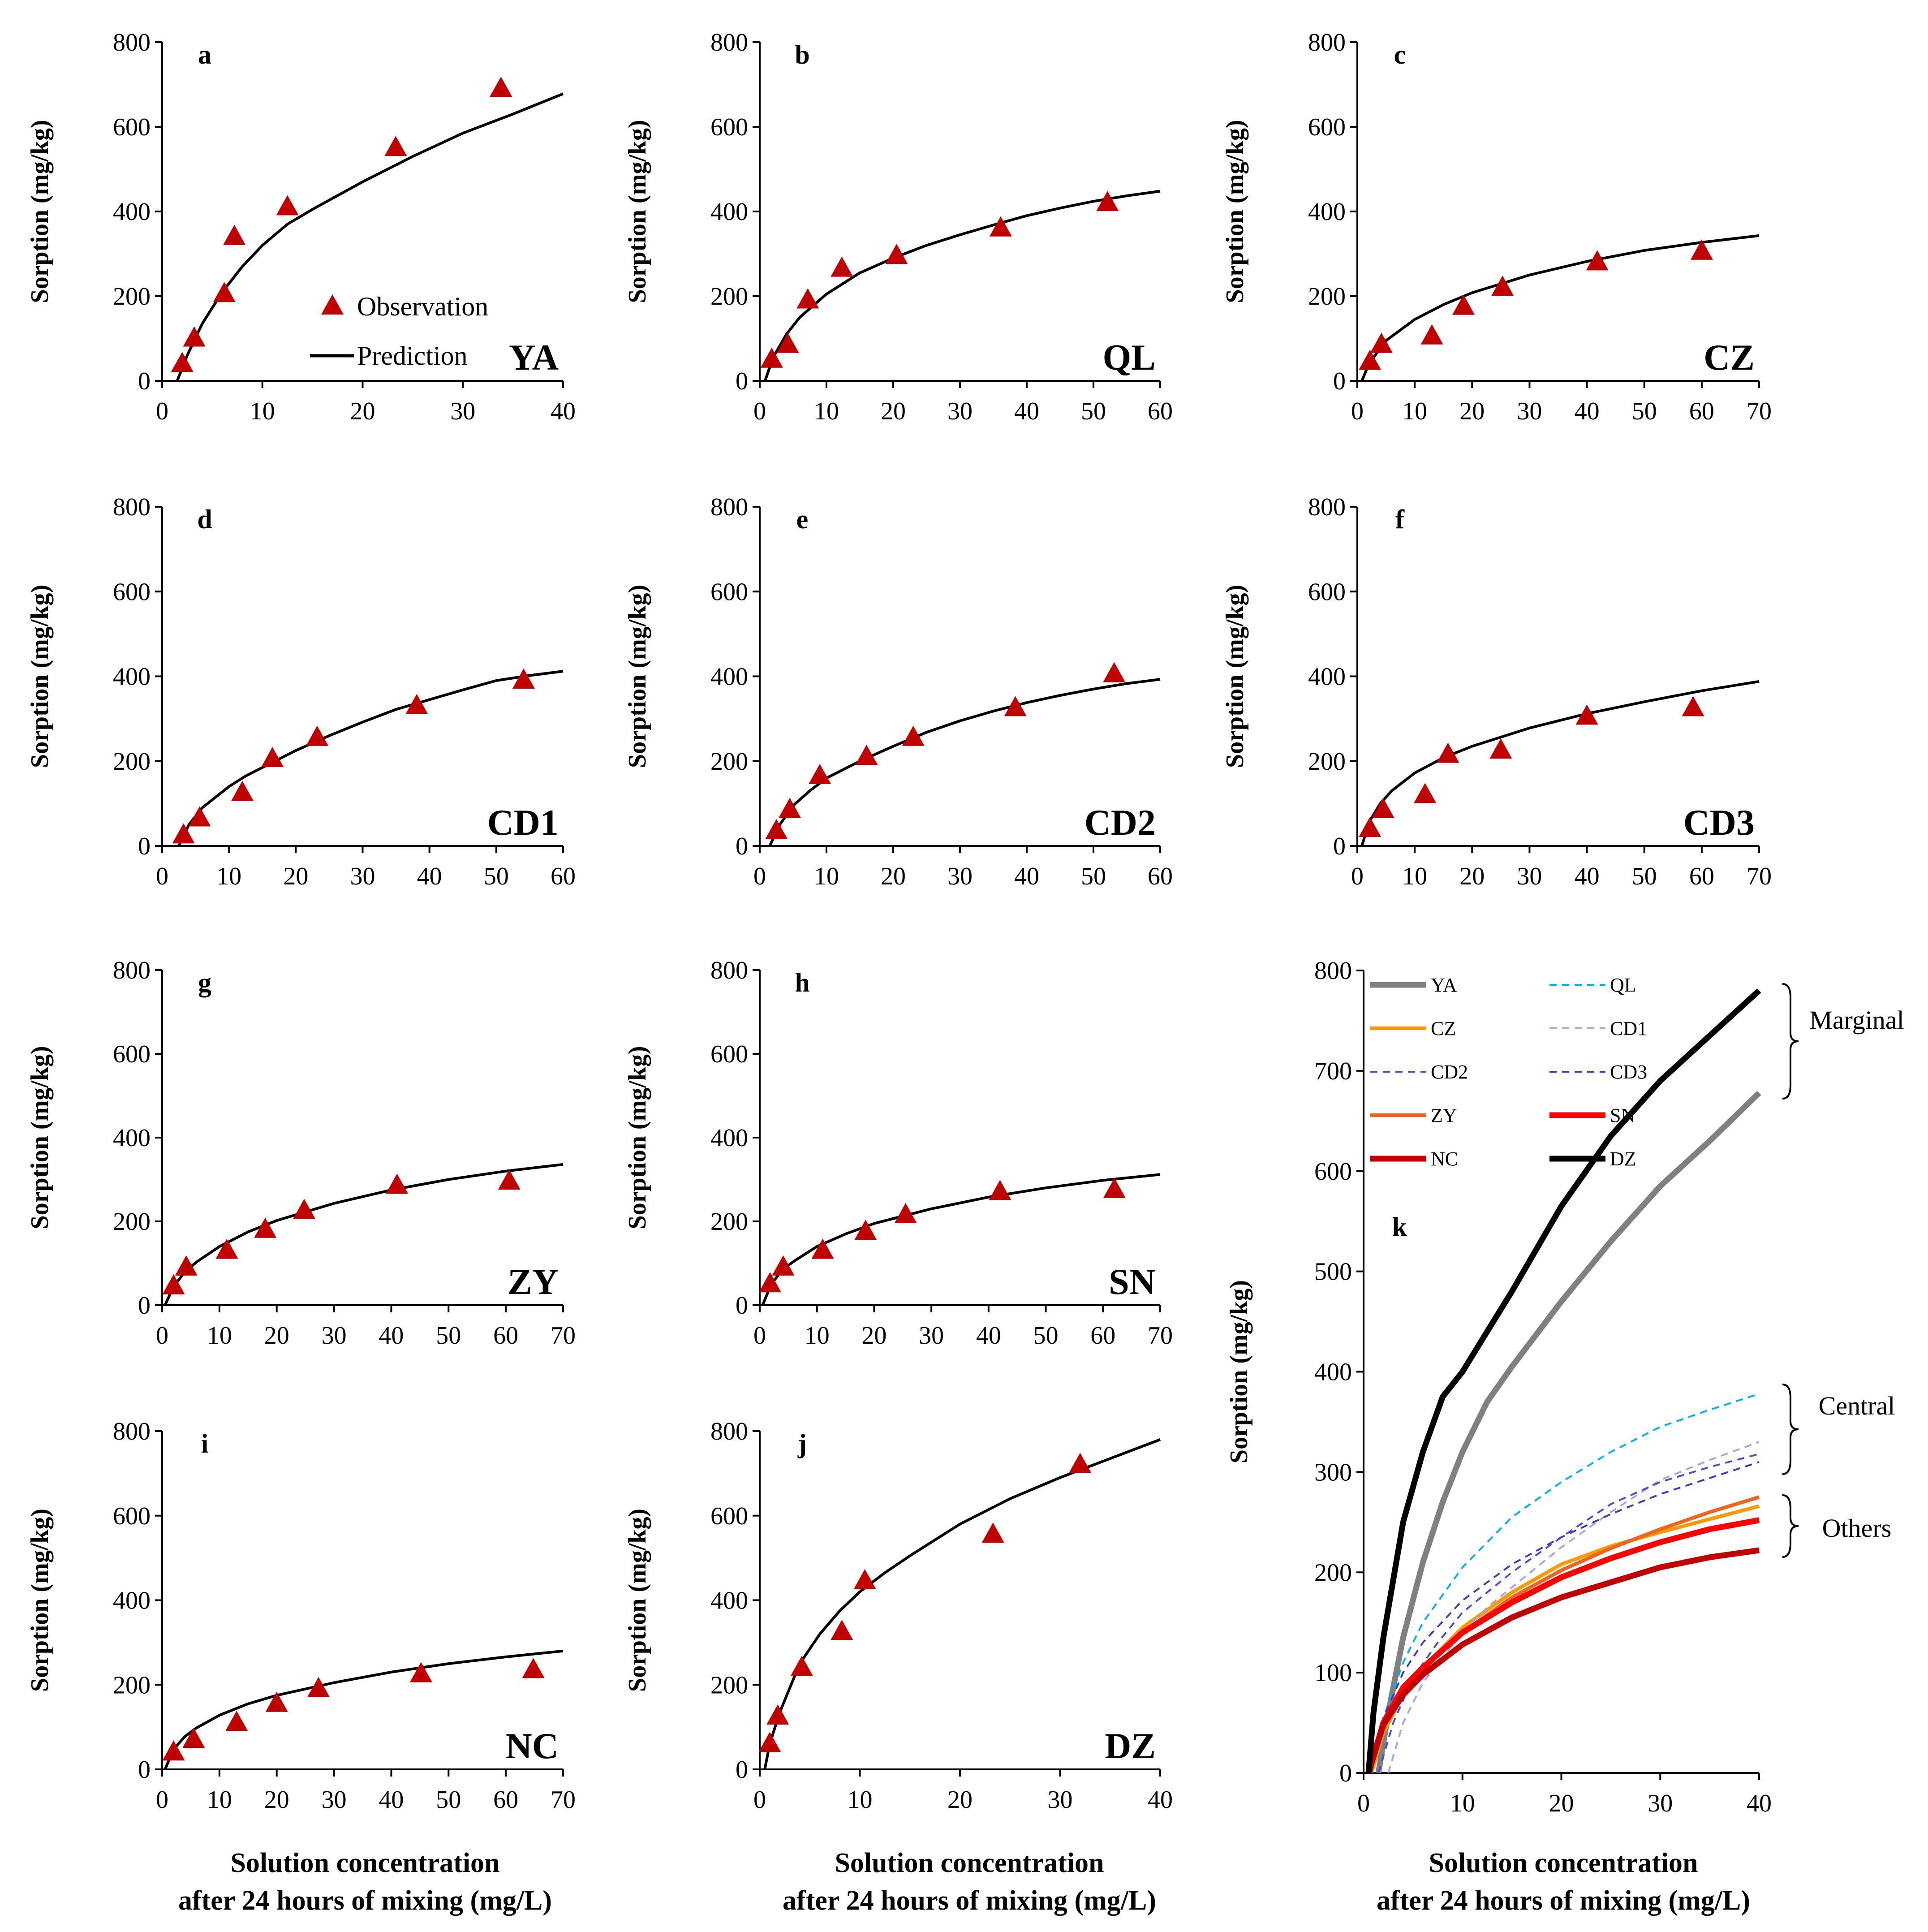  What do you see at coordinates (1791, 1042) in the screenshot?
I see `group-brace-marginal` at bounding box center [1791, 1042].